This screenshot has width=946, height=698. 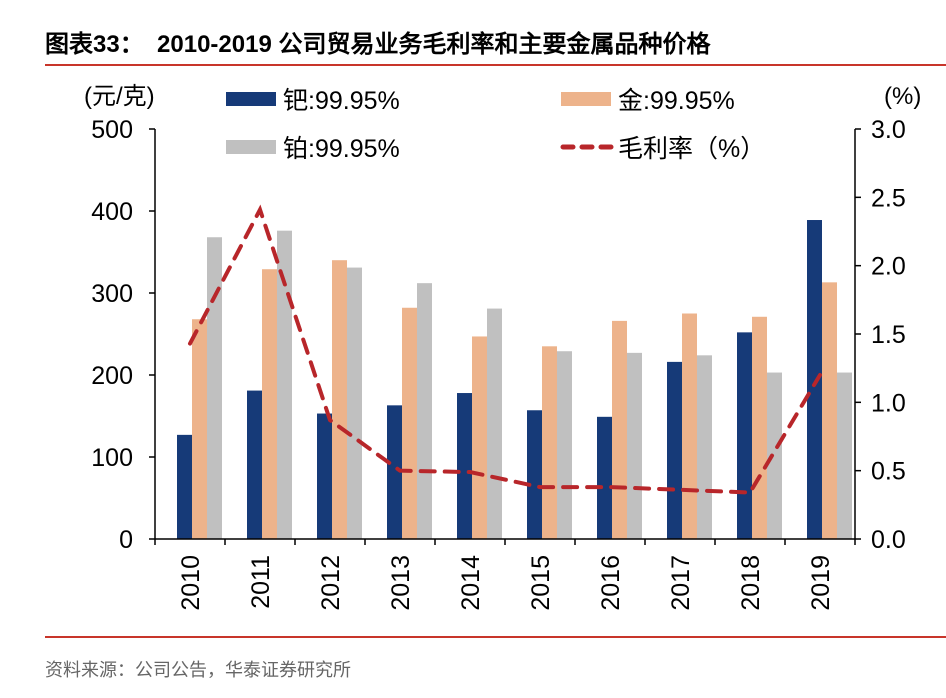 I want to click on bottom-divider, so click(x=495, y=637).